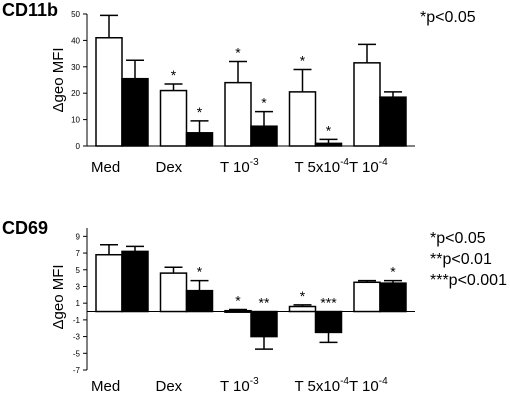 This screenshot has width=510, height=419. Describe the element at coordinates (78, 253) in the screenshot. I see `y-tick-label: 7` at that location.